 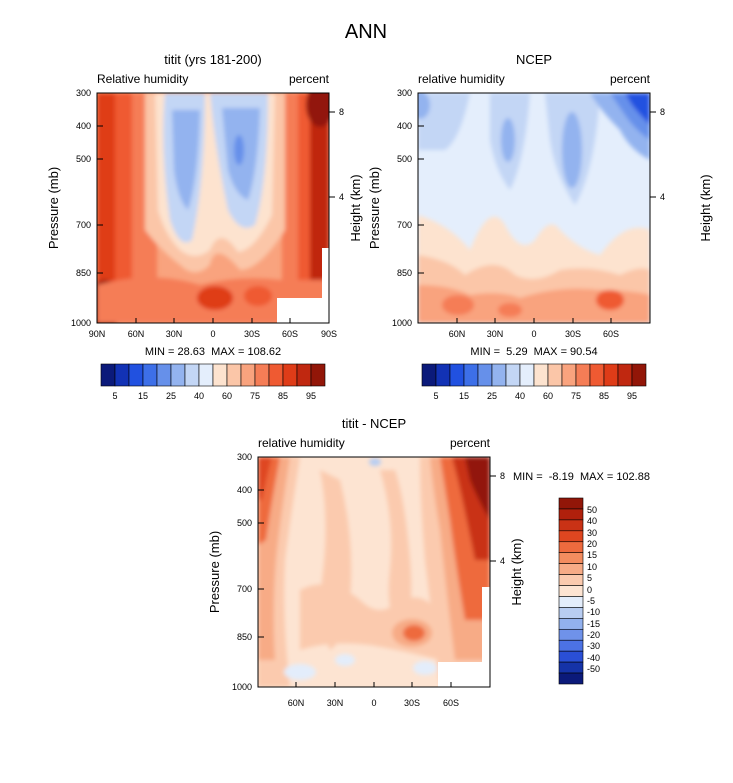 What do you see at coordinates (591, 601) in the screenshot?
I see `colorbar-label: -5` at bounding box center [591, 601].